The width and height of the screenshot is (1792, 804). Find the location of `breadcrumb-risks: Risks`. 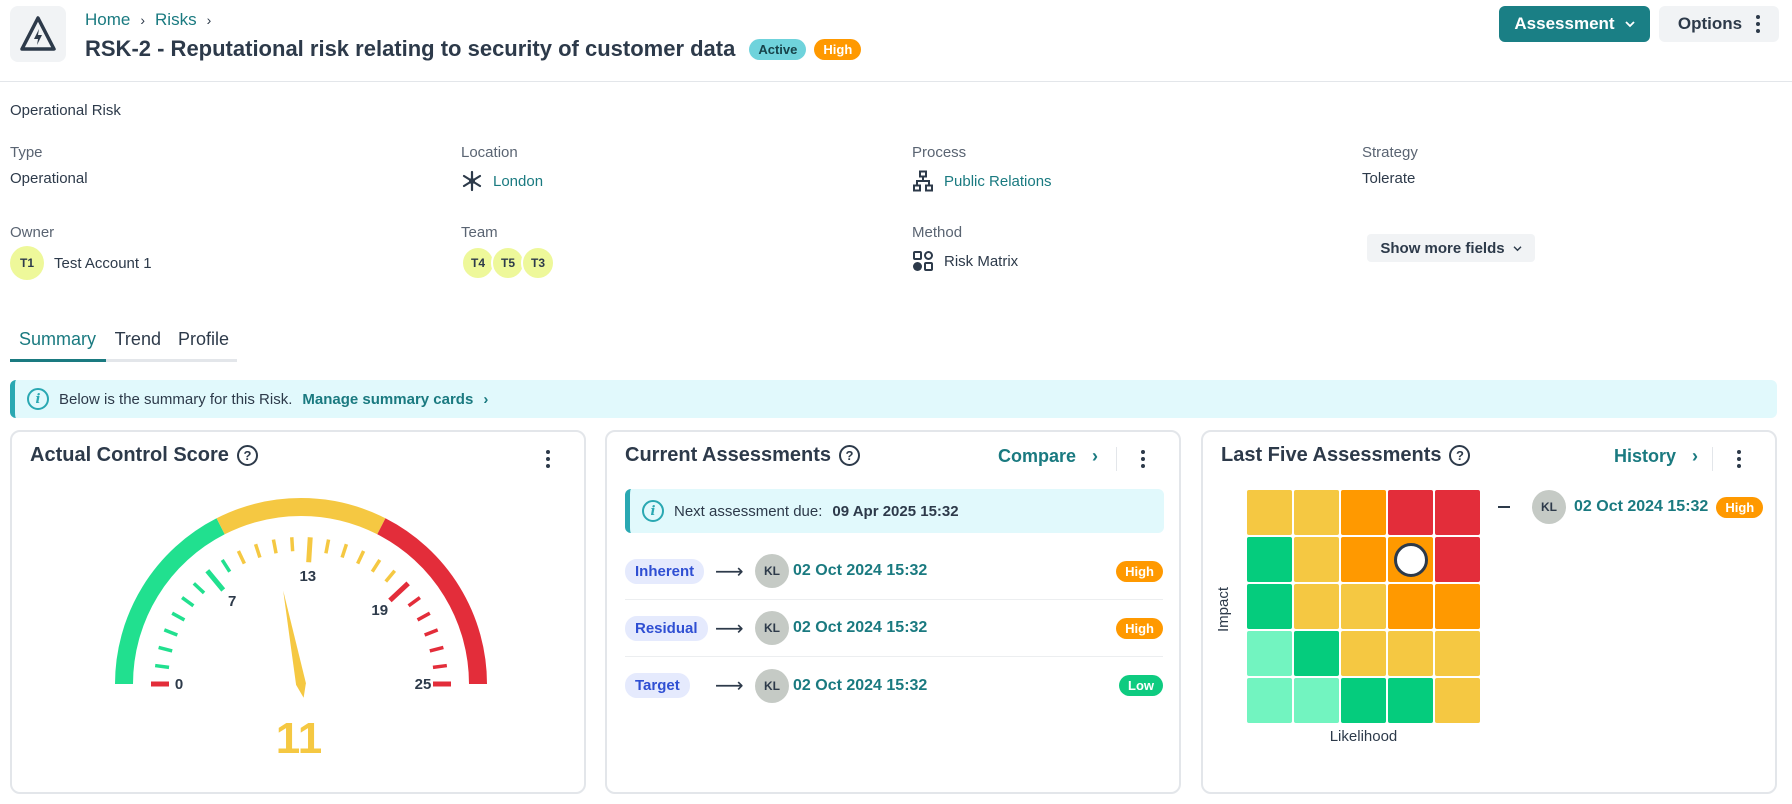

breadcrumb-risks: Risks is located at coordinates (176, 19).